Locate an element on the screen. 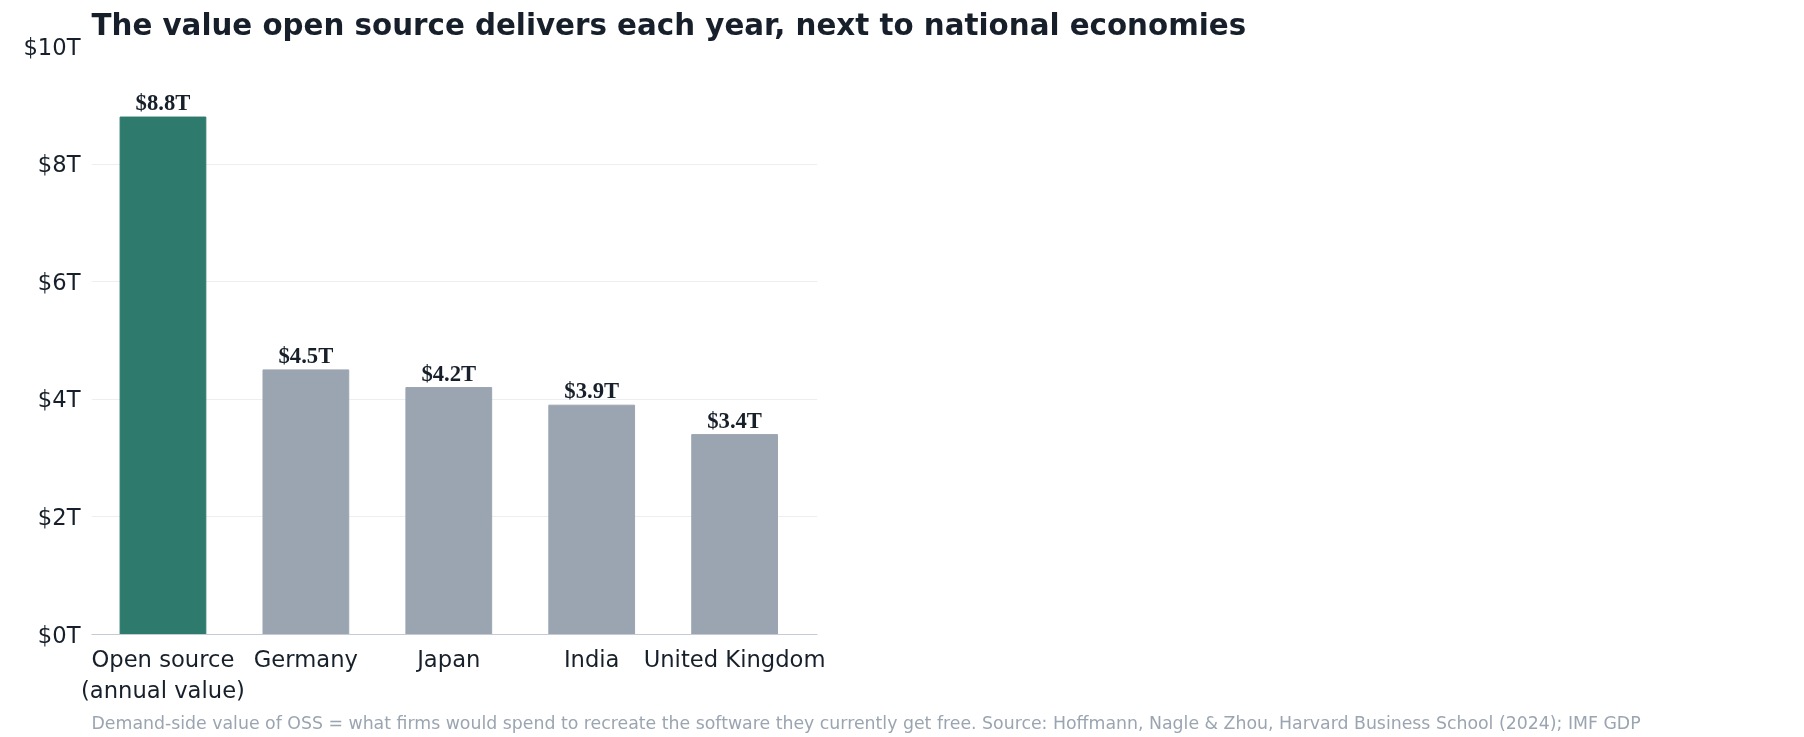  data-label: $4.2T is located at coordinates (449, 373).